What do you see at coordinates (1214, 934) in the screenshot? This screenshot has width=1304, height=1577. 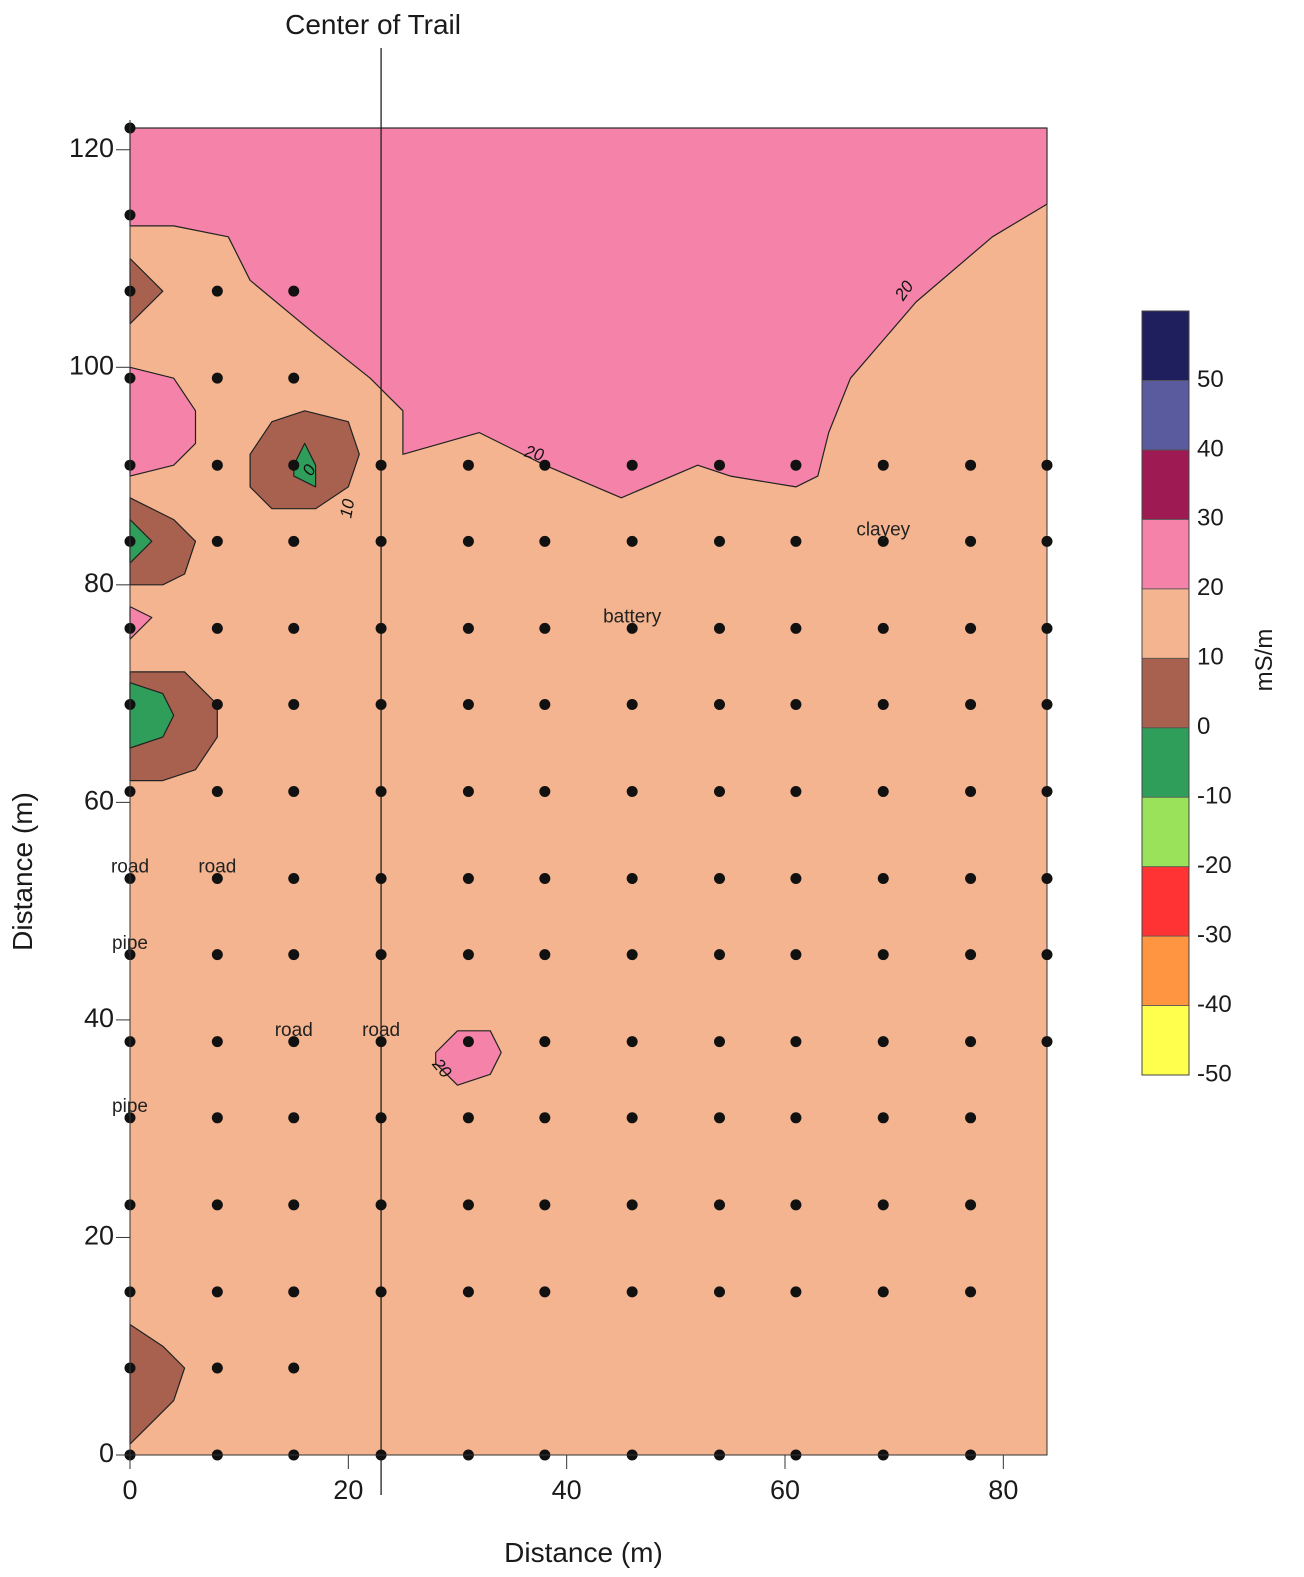 I see `colorbar-tick-label: -30` at bounding box center [1214, 934].